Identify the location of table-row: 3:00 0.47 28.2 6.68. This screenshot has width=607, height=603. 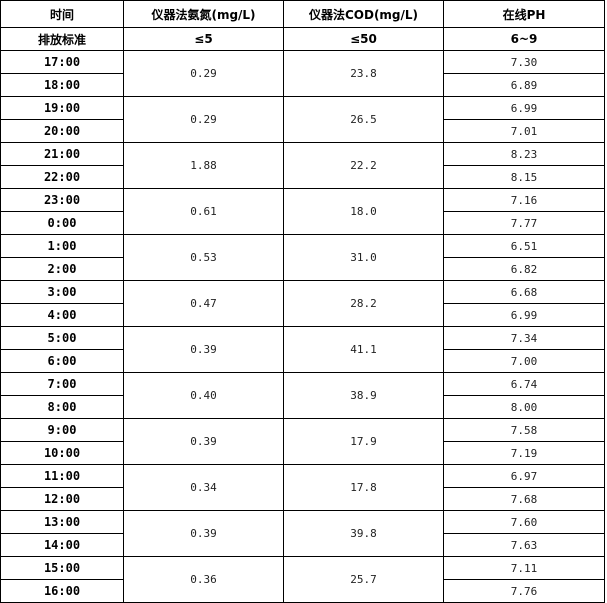
(302, 303).